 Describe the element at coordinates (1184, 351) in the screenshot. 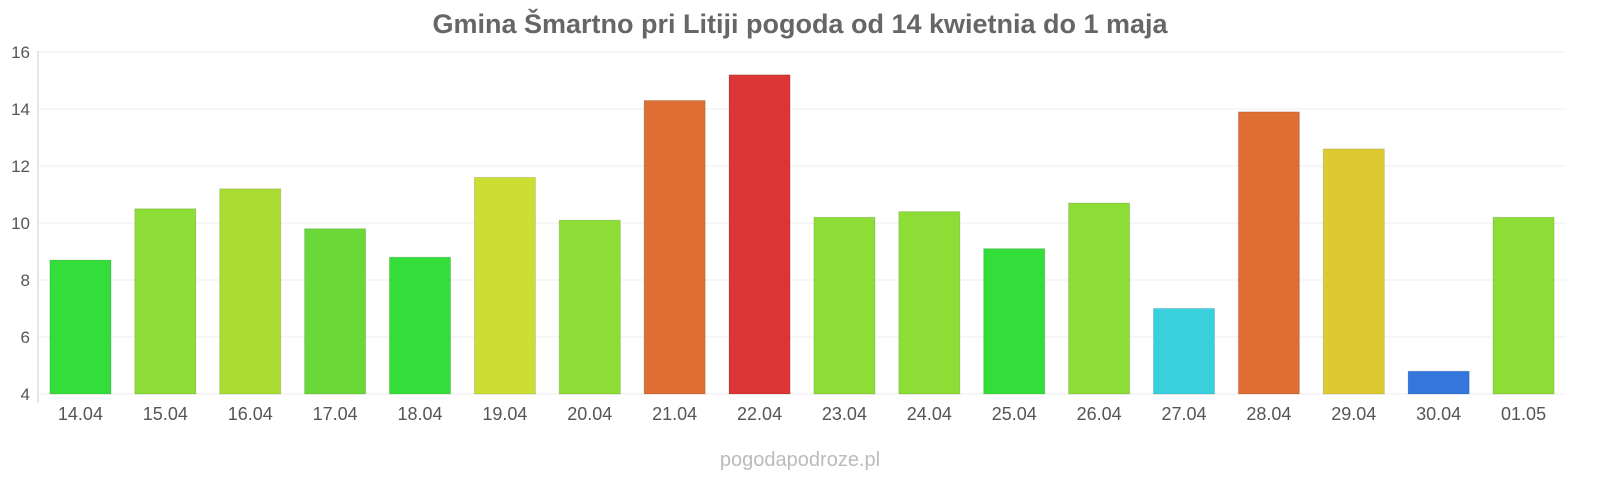

I see `bar-27.04` at that location.